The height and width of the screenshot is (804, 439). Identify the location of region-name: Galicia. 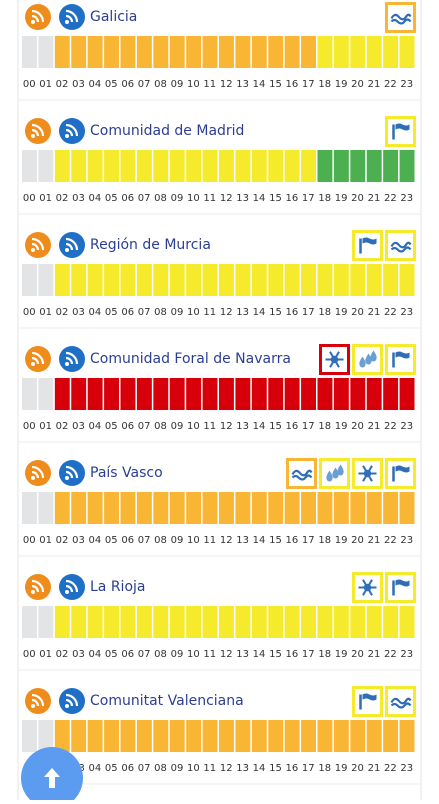
(113, 17).